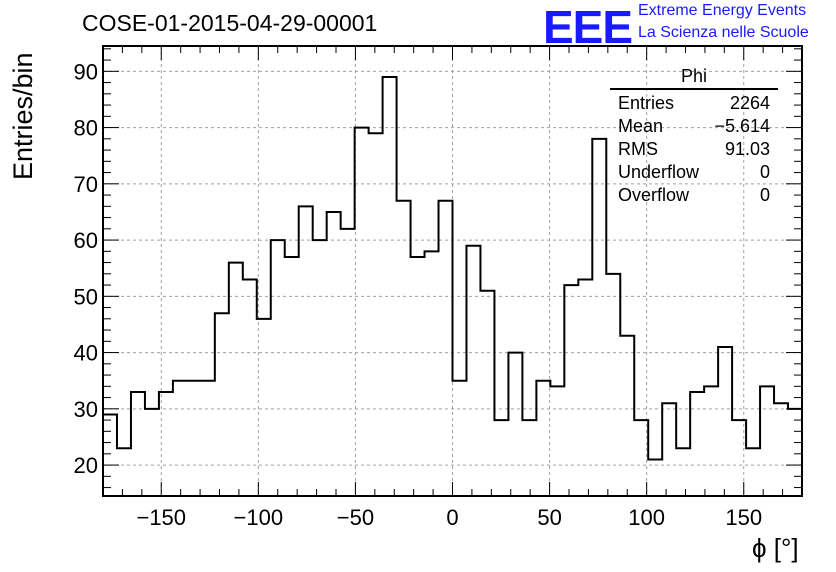 This screenshot has width=836, height=572. I want to click on y-axis-label: Entries/bin, so click(23, 116).